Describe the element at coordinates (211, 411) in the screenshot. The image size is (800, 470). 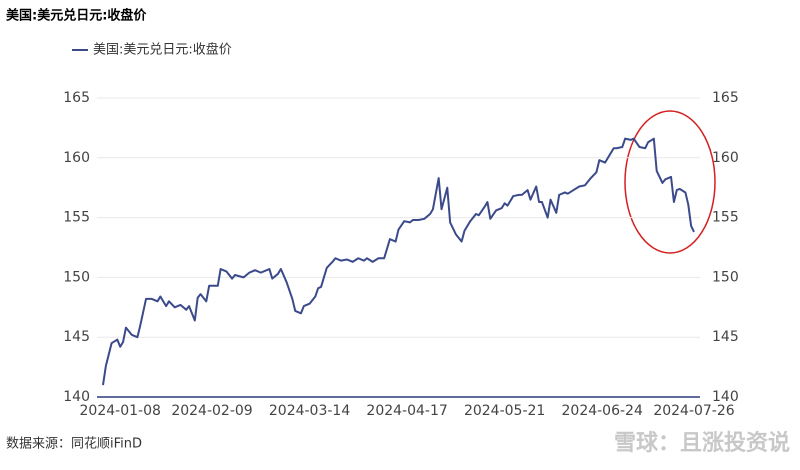
I see `x-tick-label: 2024-02-09` at that location.